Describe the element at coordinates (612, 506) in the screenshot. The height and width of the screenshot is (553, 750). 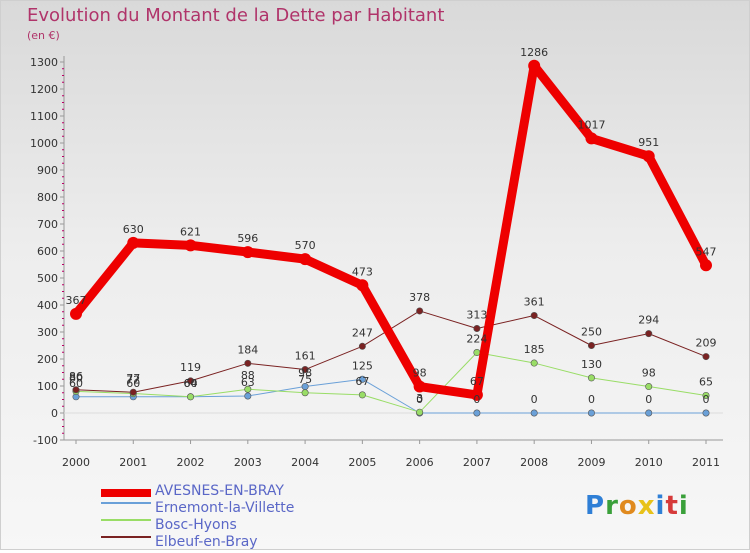
I see `logo-letter: r` at that location.